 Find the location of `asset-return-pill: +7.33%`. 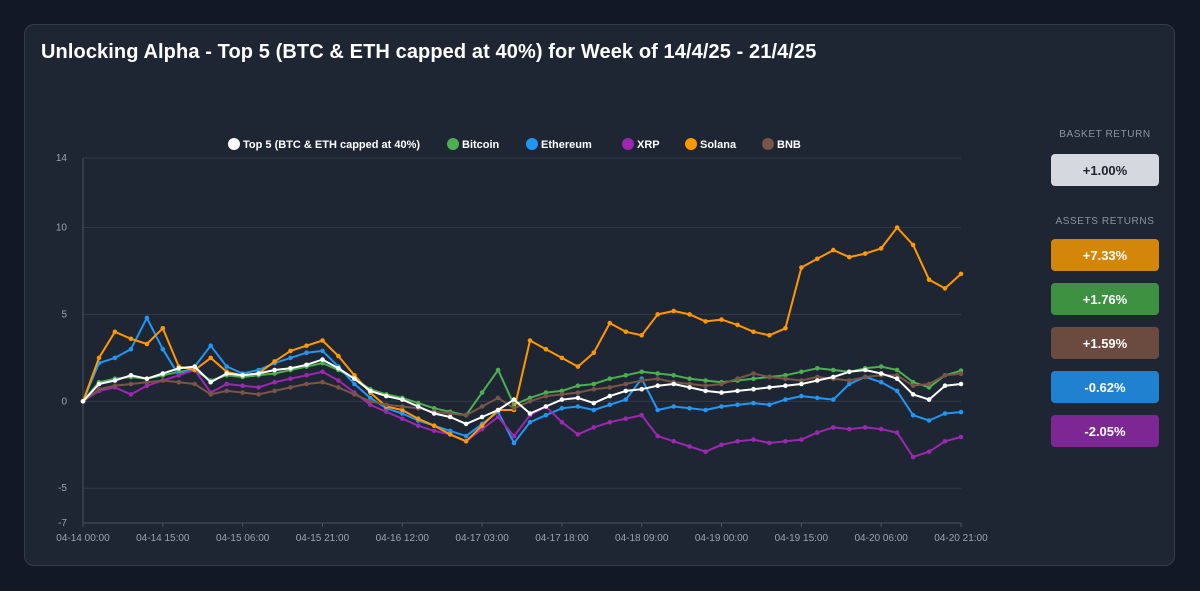

asset-return-pill: +7.33% is located at coordinates (1105, 255).